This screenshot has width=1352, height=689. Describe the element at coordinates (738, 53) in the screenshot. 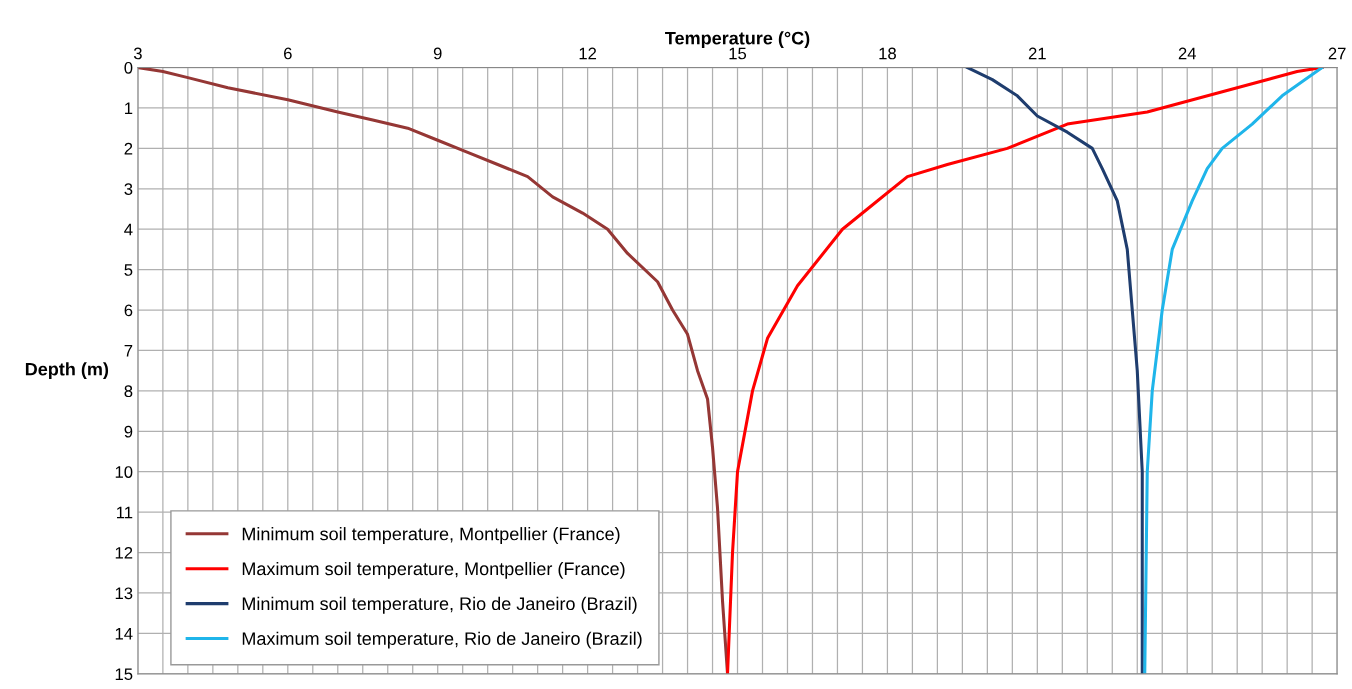

I see `x-tick-label: 15` at that location.